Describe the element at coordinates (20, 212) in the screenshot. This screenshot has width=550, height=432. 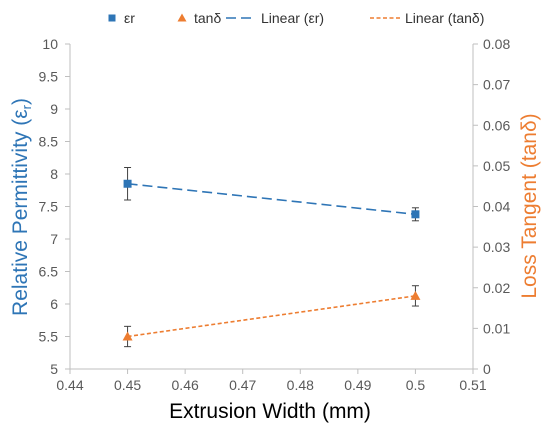
I see `y-axis-left-title-main: Relative Permittivity (ε` at that location.